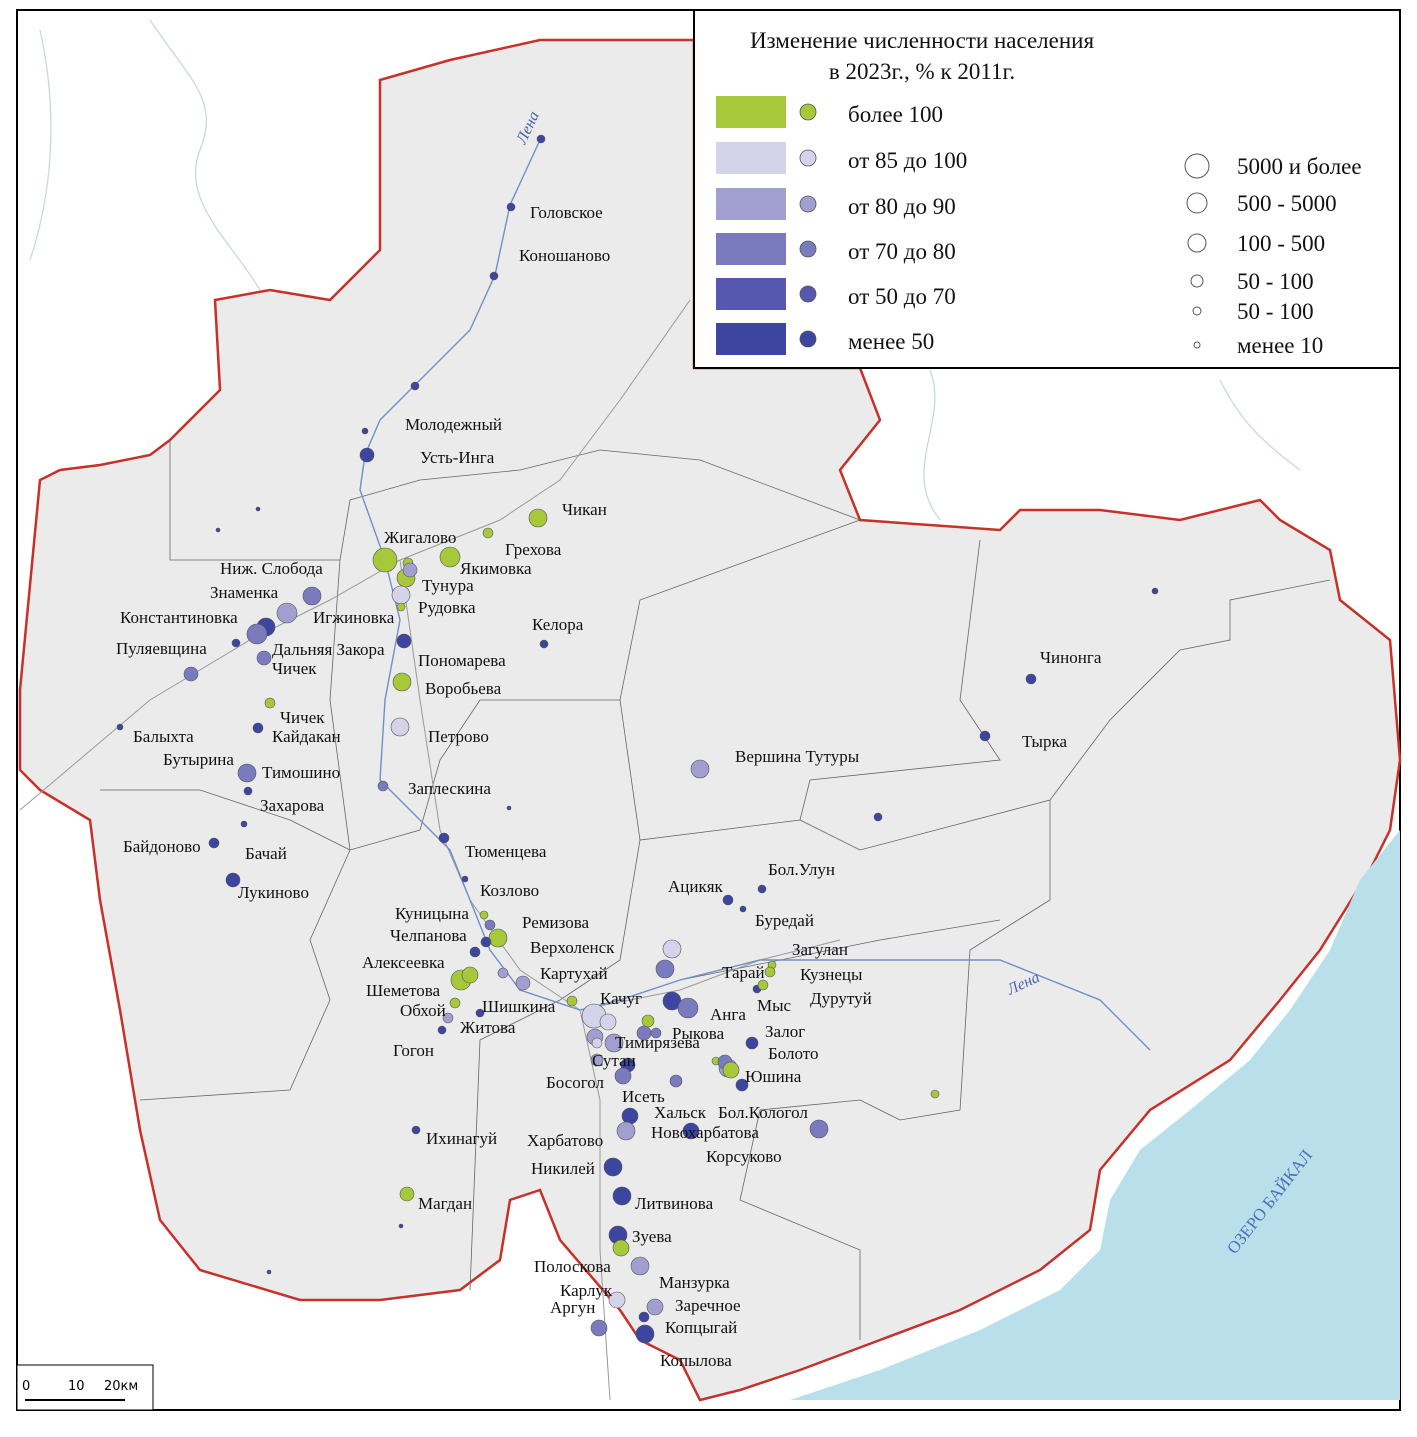  Describe the element at coordinates (462, 660) in the screenshot. I see `place-label: Пономарева` at that location.